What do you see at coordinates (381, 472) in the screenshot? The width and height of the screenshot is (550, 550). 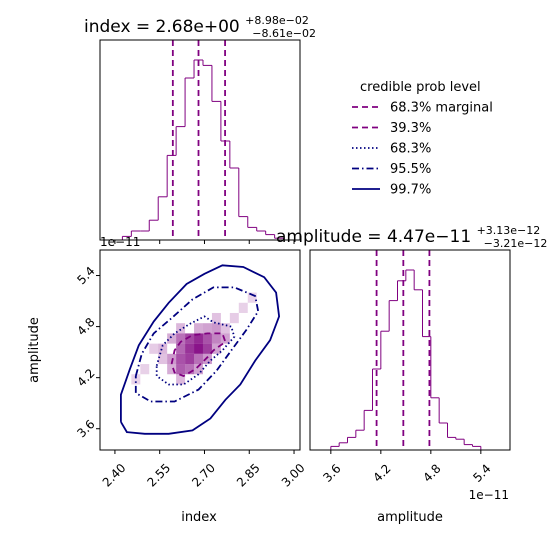 I see `amplitude-x-tick-label: 4.2` at bounding box center [381, 472].